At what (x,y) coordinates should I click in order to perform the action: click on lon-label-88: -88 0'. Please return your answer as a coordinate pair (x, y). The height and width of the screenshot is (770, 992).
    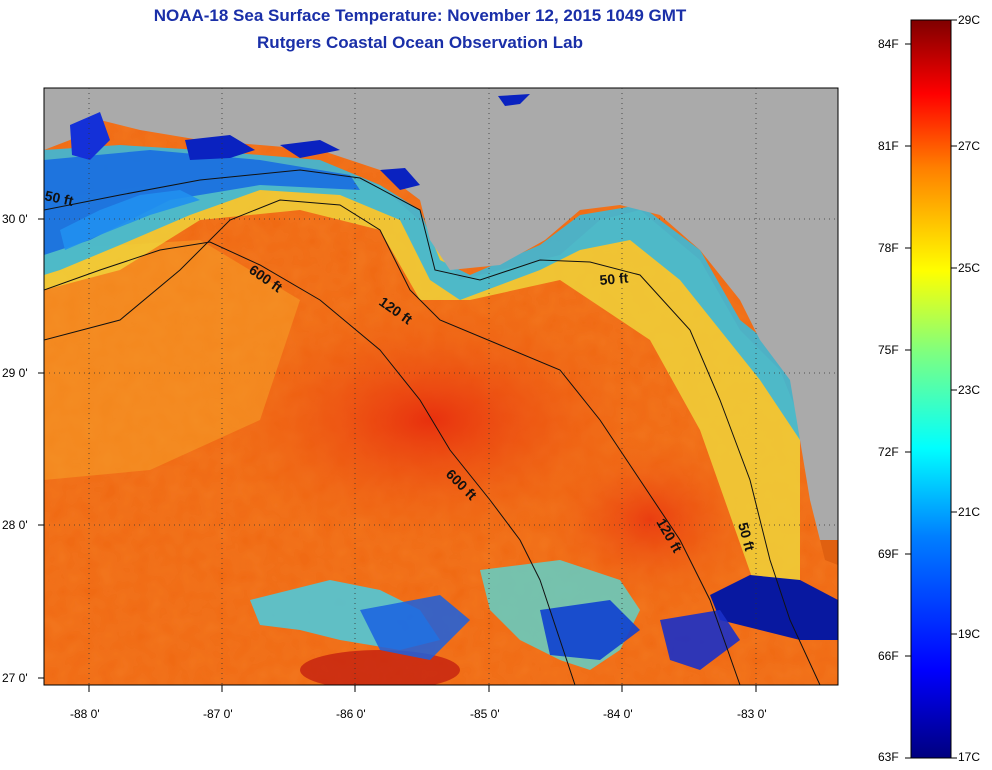
    Looking at the image, I should click on (85, 714).